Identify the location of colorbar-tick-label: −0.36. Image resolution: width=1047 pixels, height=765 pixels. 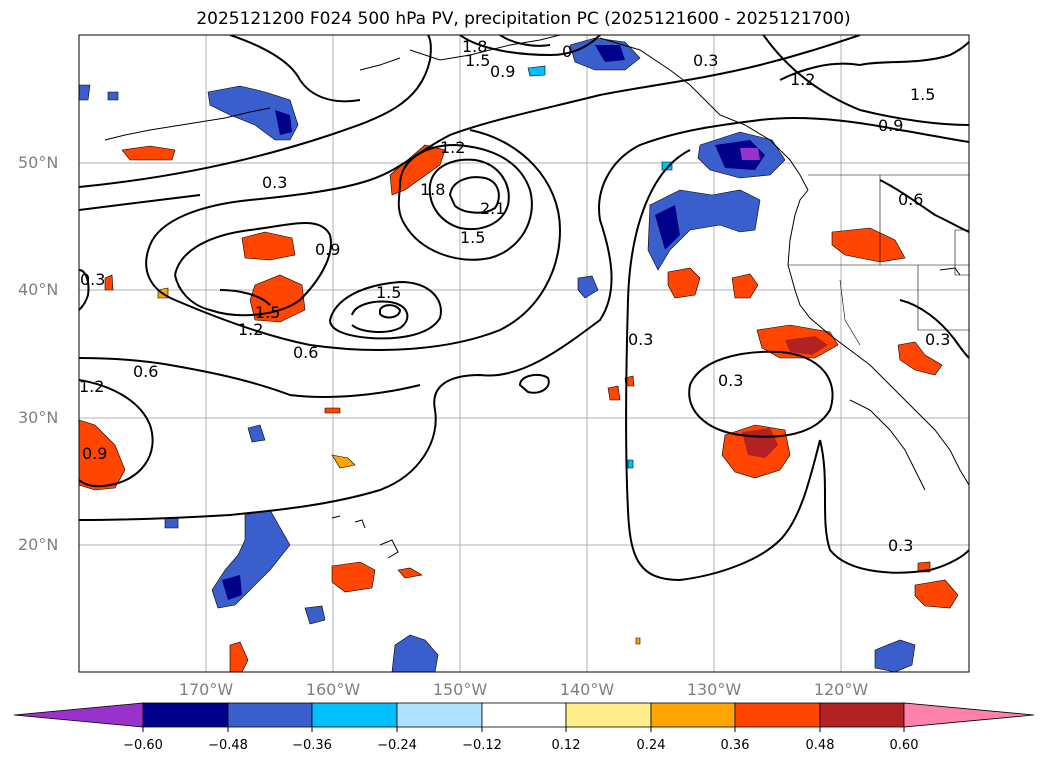
(312, 745).